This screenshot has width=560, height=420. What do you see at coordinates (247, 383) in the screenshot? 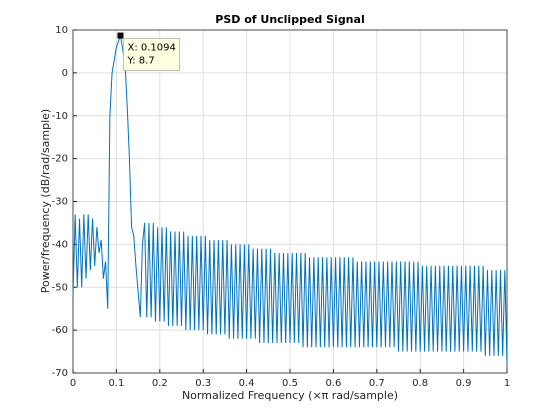
I see `x-tick-label: 0.4` at bounding box center [247, 383].